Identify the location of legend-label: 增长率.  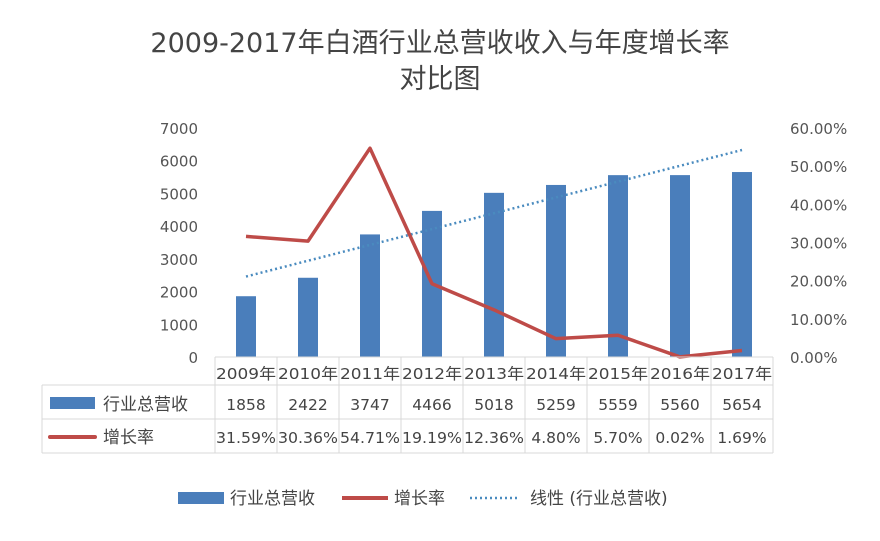
(419, 499).